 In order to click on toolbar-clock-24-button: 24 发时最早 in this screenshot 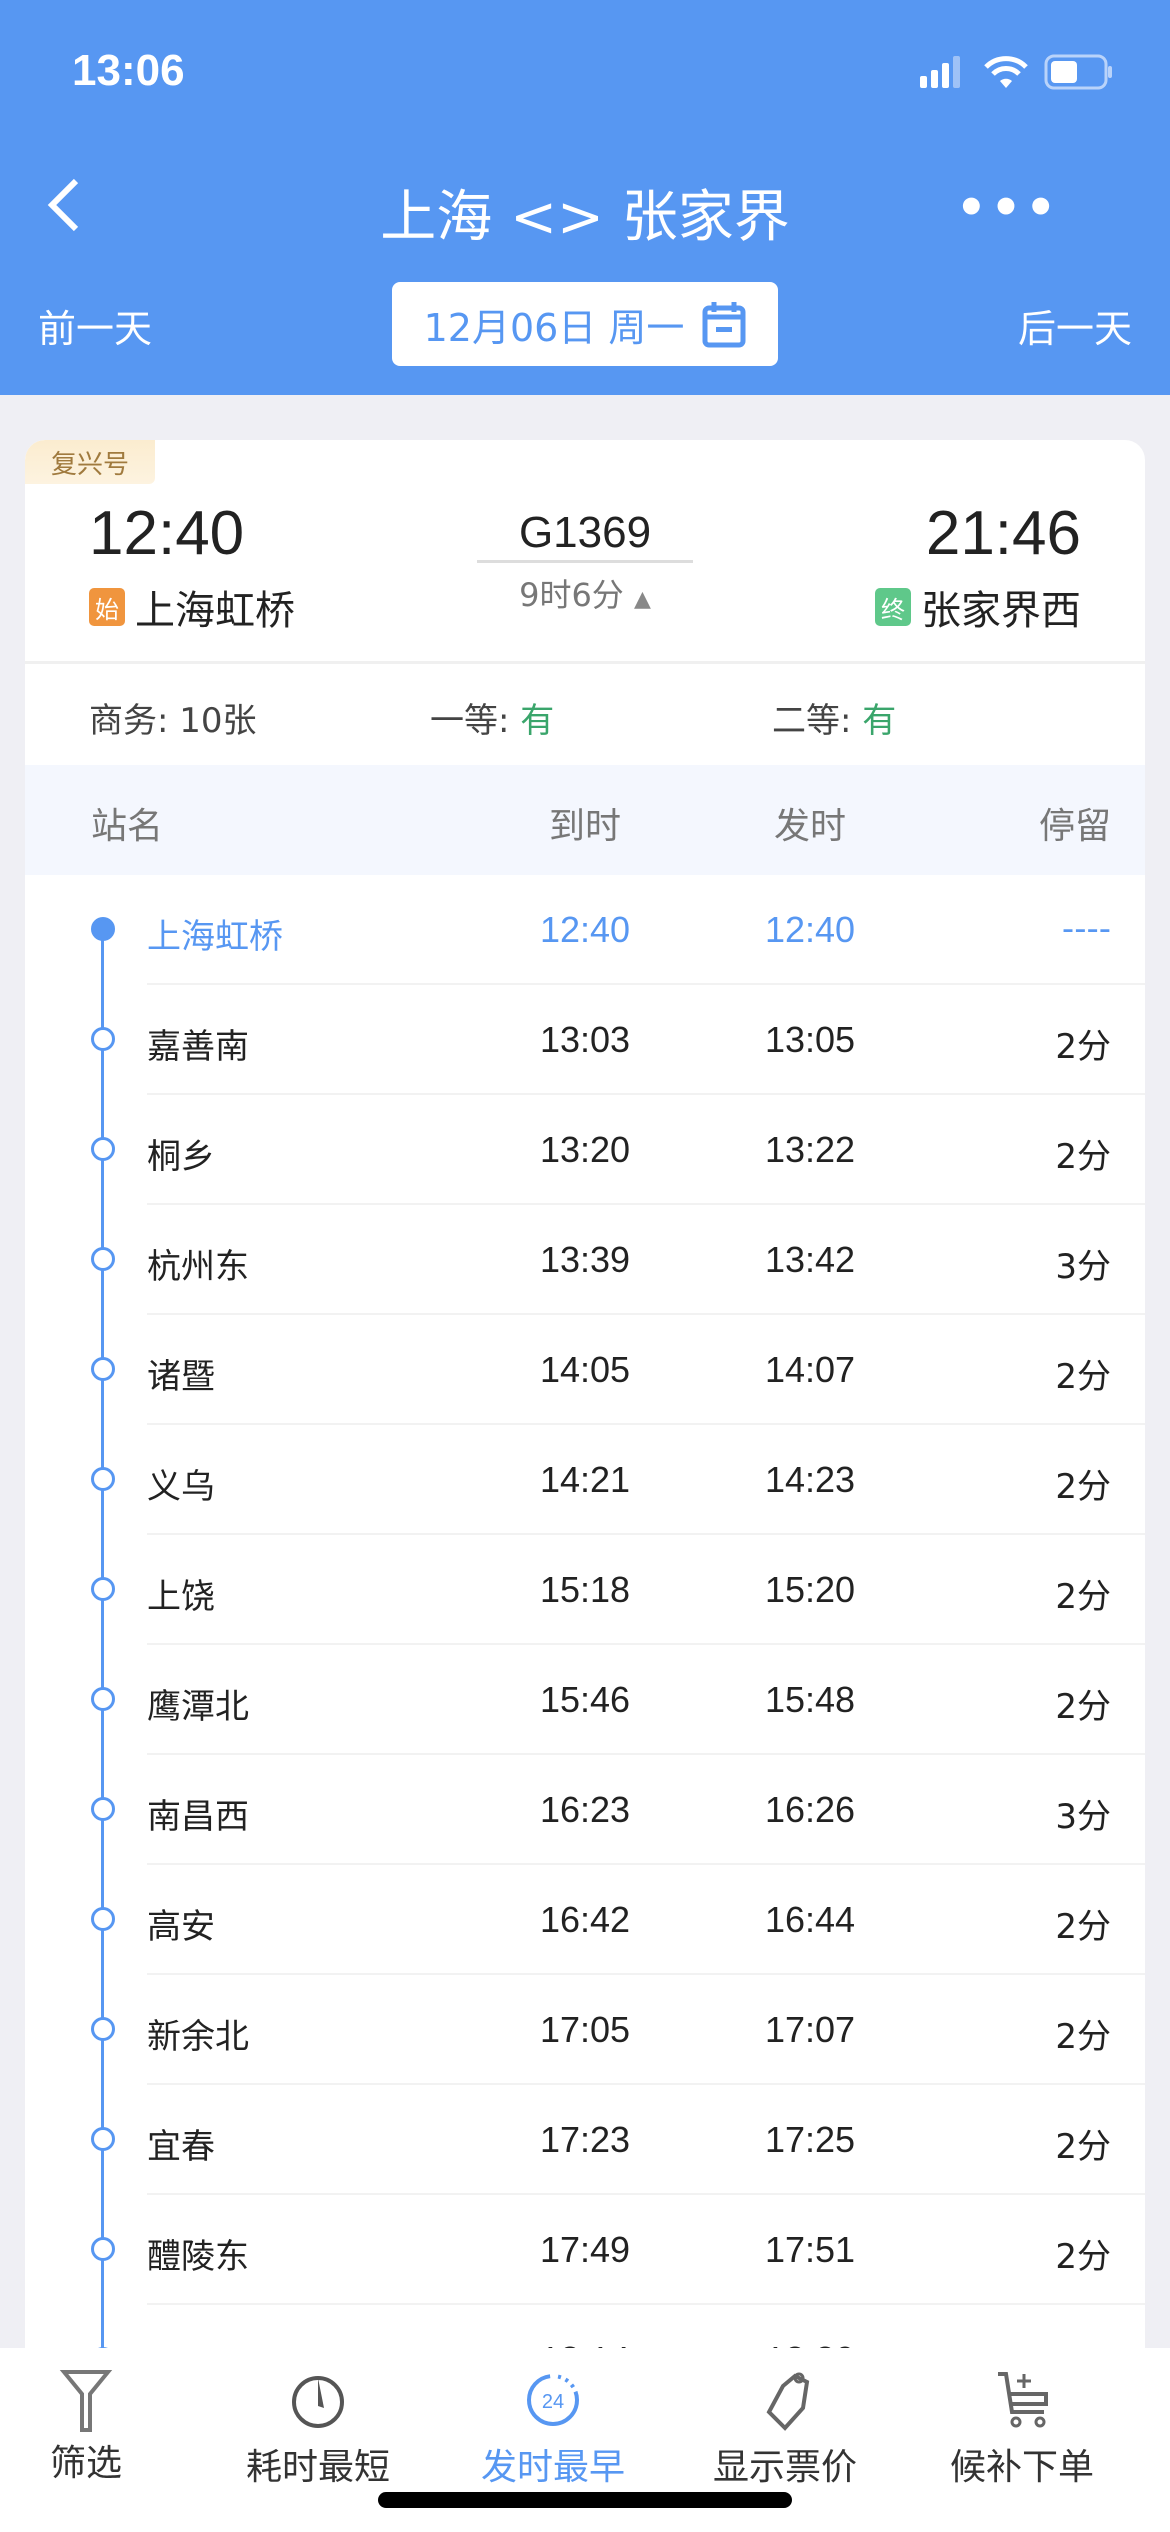, I will do `click(553, 2429)`.